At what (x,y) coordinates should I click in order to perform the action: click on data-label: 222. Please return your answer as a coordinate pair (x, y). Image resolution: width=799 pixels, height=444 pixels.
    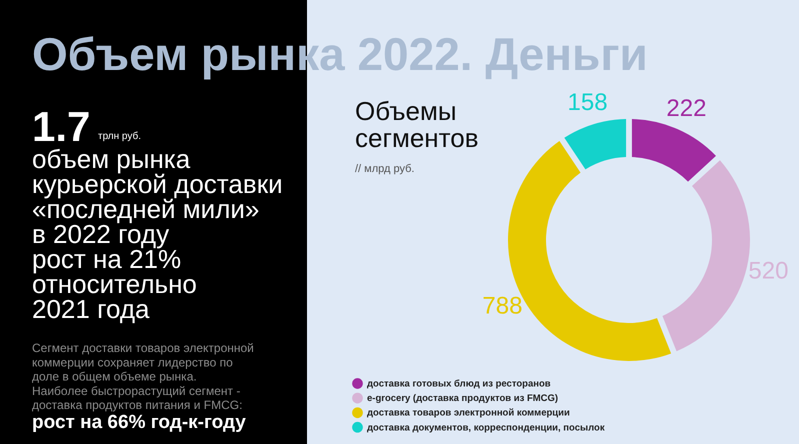
    Looking at the image, I should click on (686, 108).